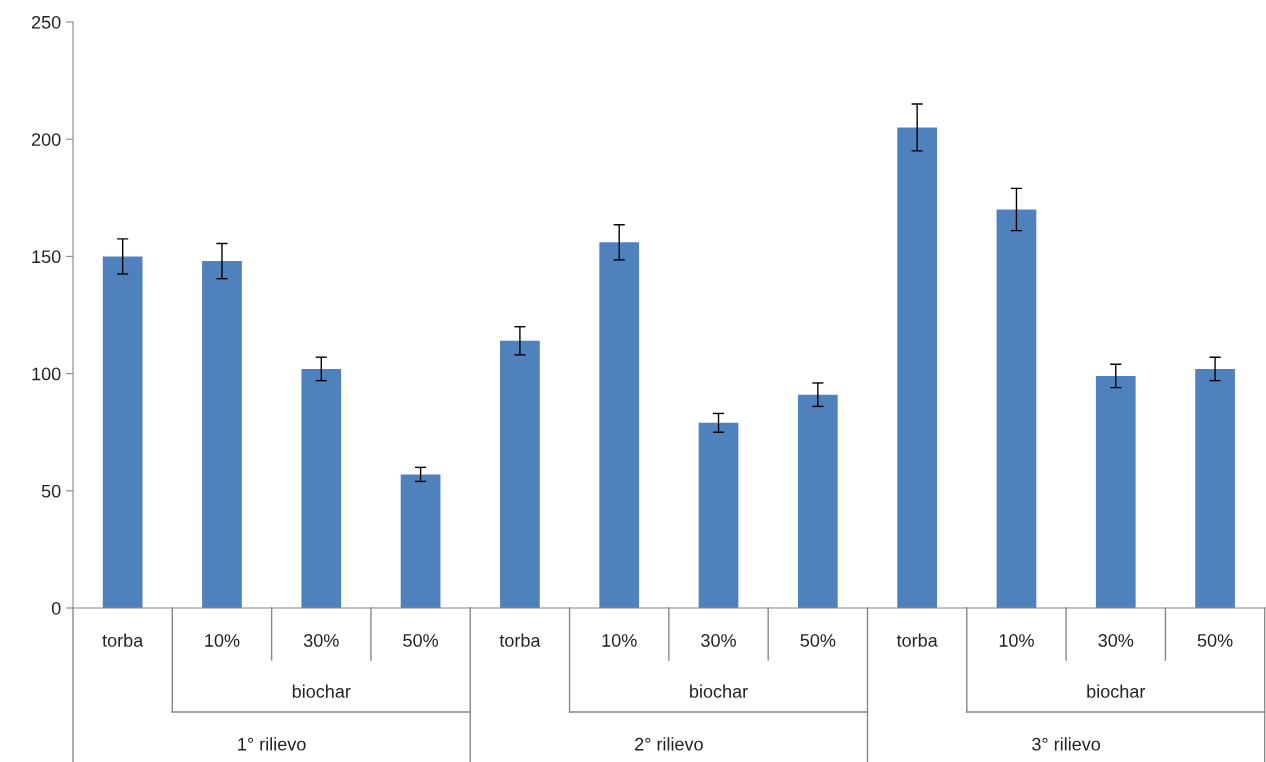 The image size is (1266, 762). Describe the element at coordinates (669, 744) in the screenshot. I see `text: 2° rilievo` at that location.